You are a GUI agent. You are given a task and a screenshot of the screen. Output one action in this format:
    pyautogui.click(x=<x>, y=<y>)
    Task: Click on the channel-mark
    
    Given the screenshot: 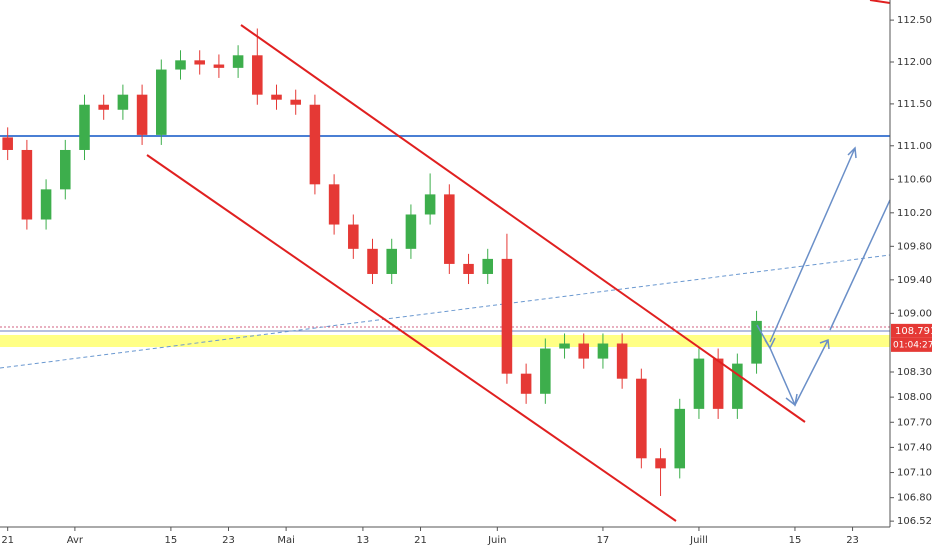 What is the action you would take?
    pyautogui.click(x=880, y=2)
    